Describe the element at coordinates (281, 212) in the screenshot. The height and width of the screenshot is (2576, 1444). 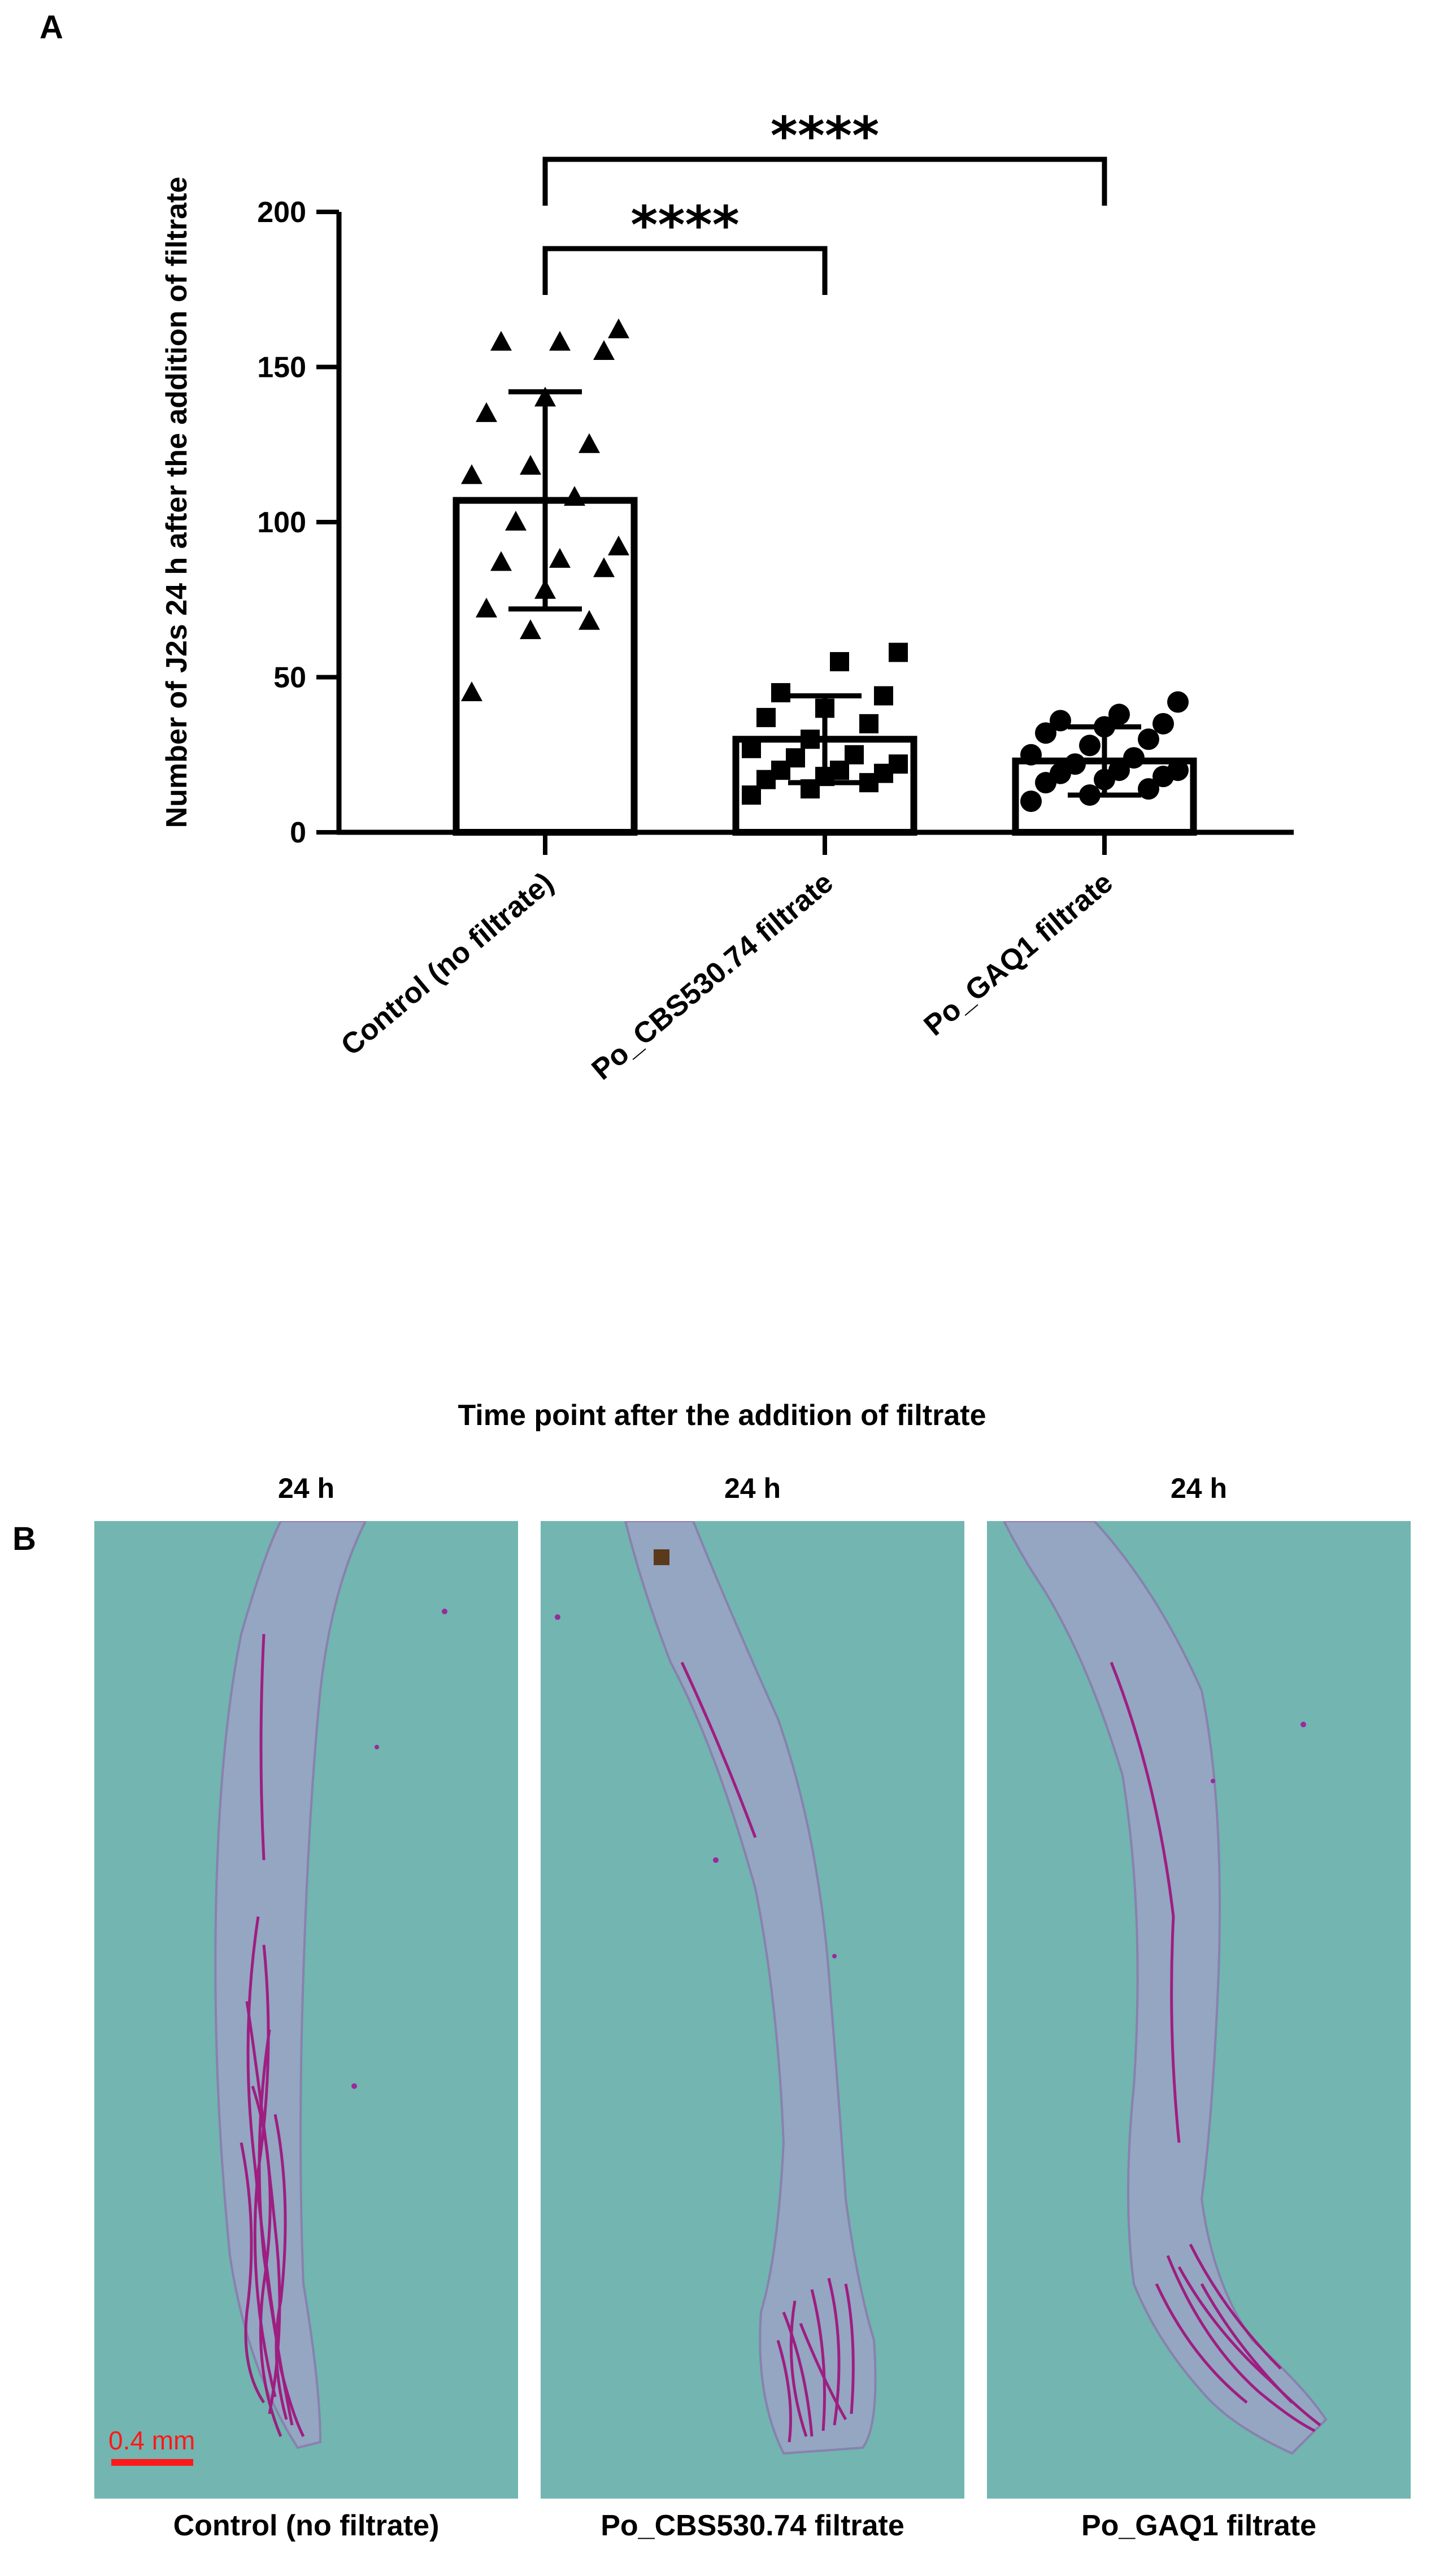
I see `y-tick-label-200: 200` at that location.